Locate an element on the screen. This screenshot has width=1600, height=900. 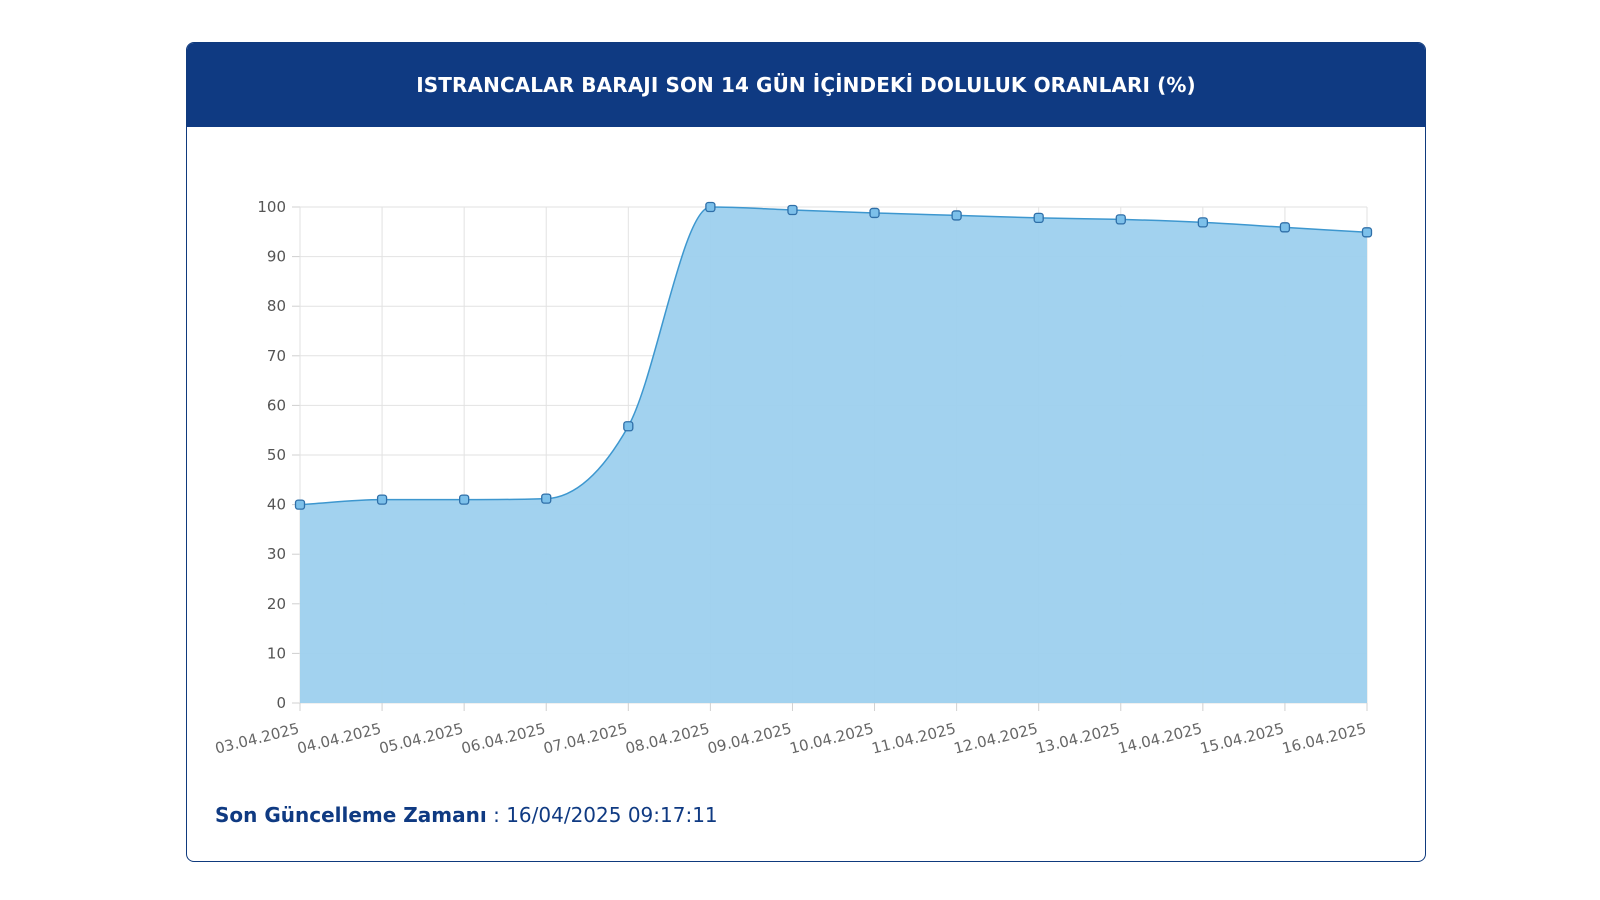
x-tick-label: 06.04.2025 is located at coordinates (504, 738).